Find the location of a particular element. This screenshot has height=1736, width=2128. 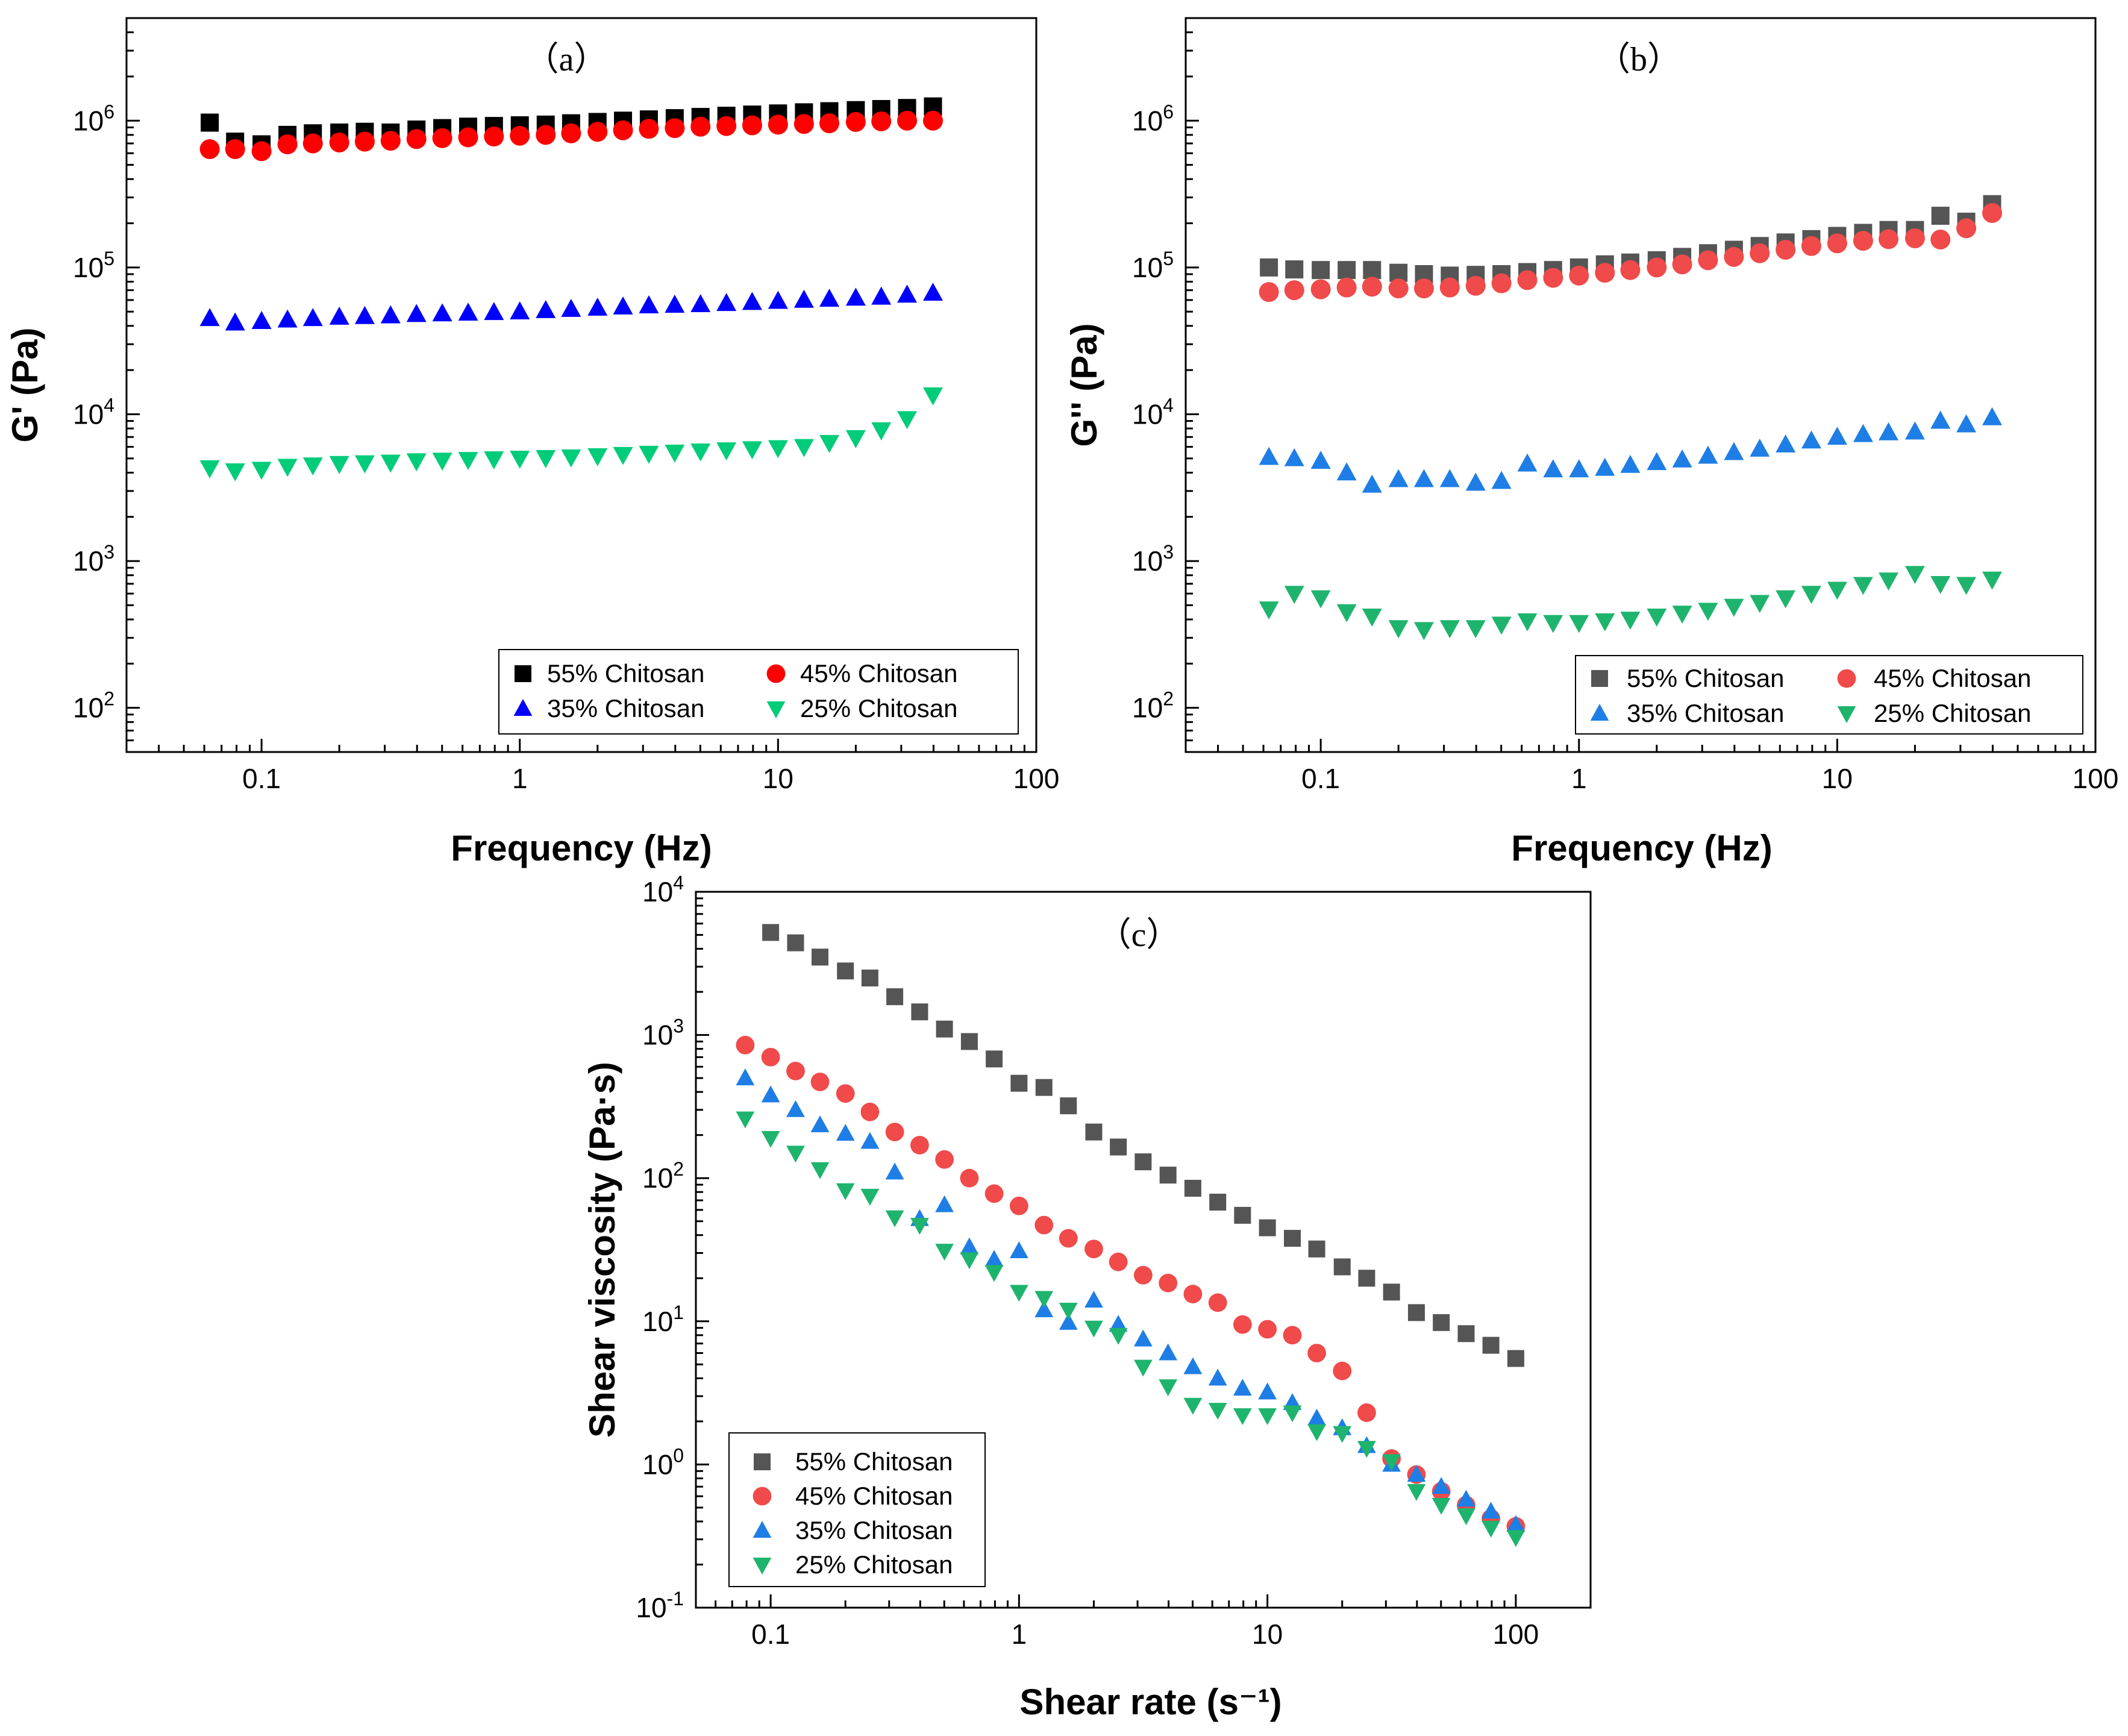

series-45-chitosan is located at coordinates (1630, 252).